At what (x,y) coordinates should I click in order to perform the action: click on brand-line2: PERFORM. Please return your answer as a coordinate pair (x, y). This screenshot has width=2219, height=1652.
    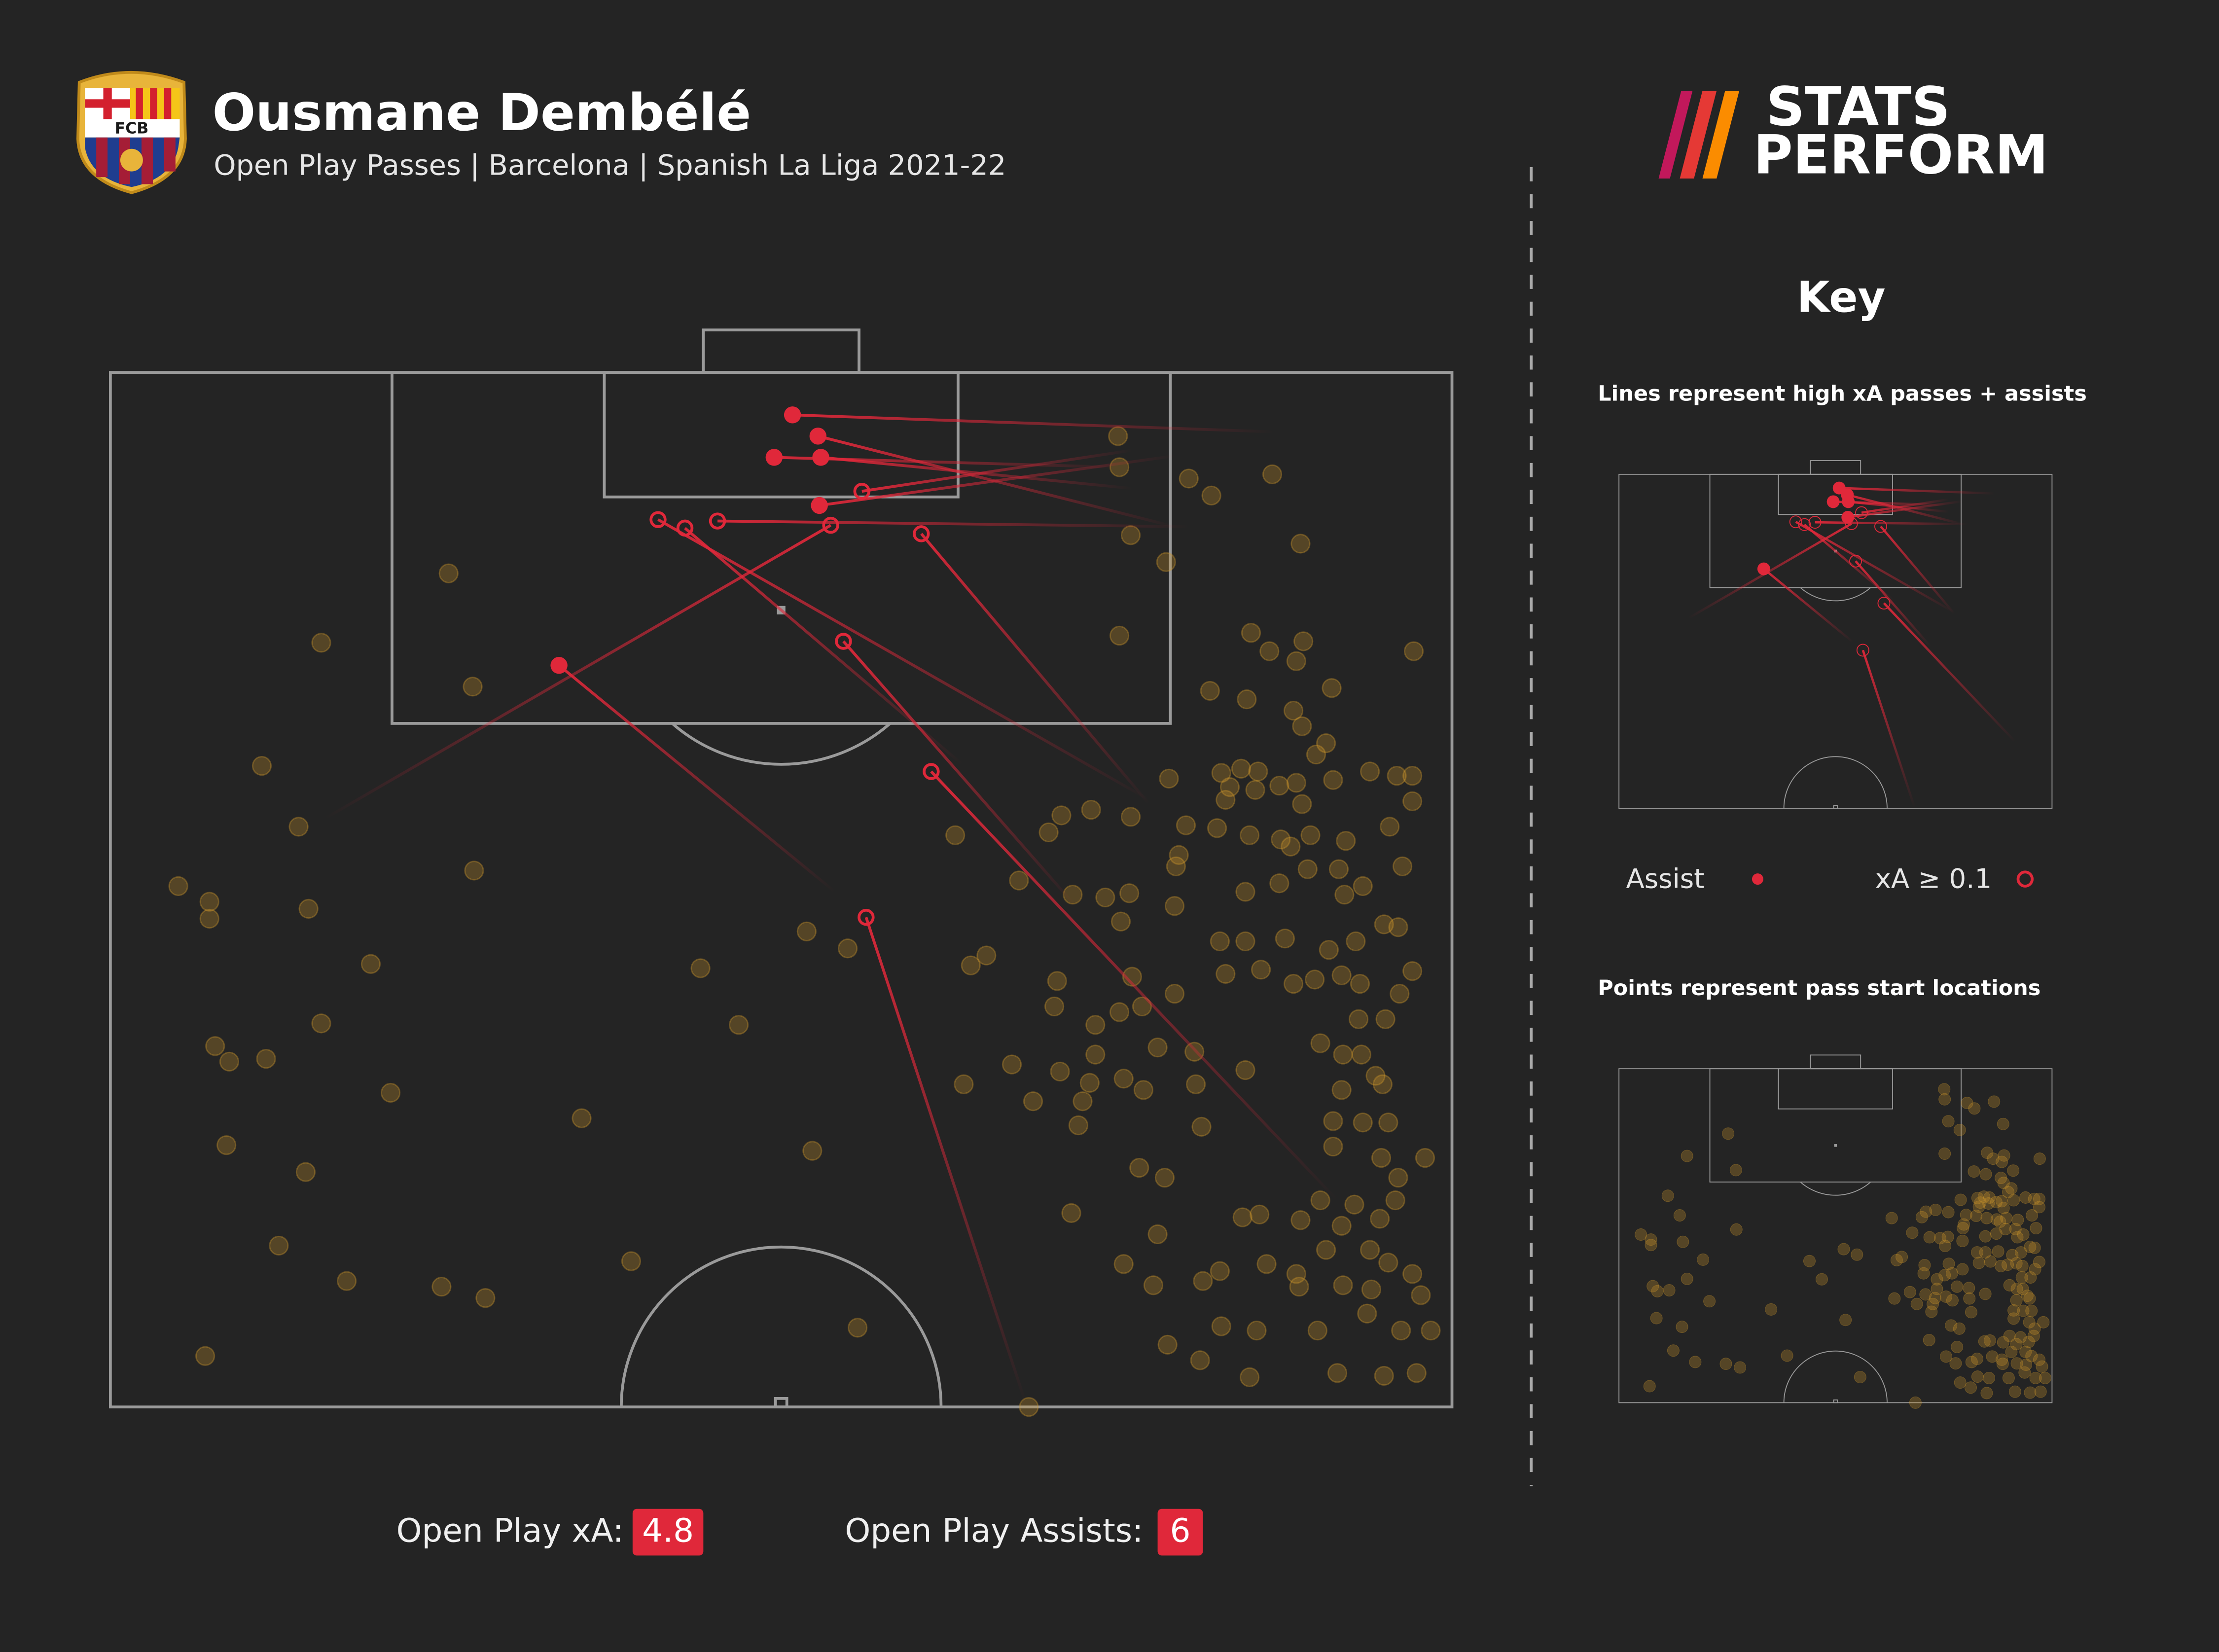
    Looking at the image, I should click on (1901, 155).